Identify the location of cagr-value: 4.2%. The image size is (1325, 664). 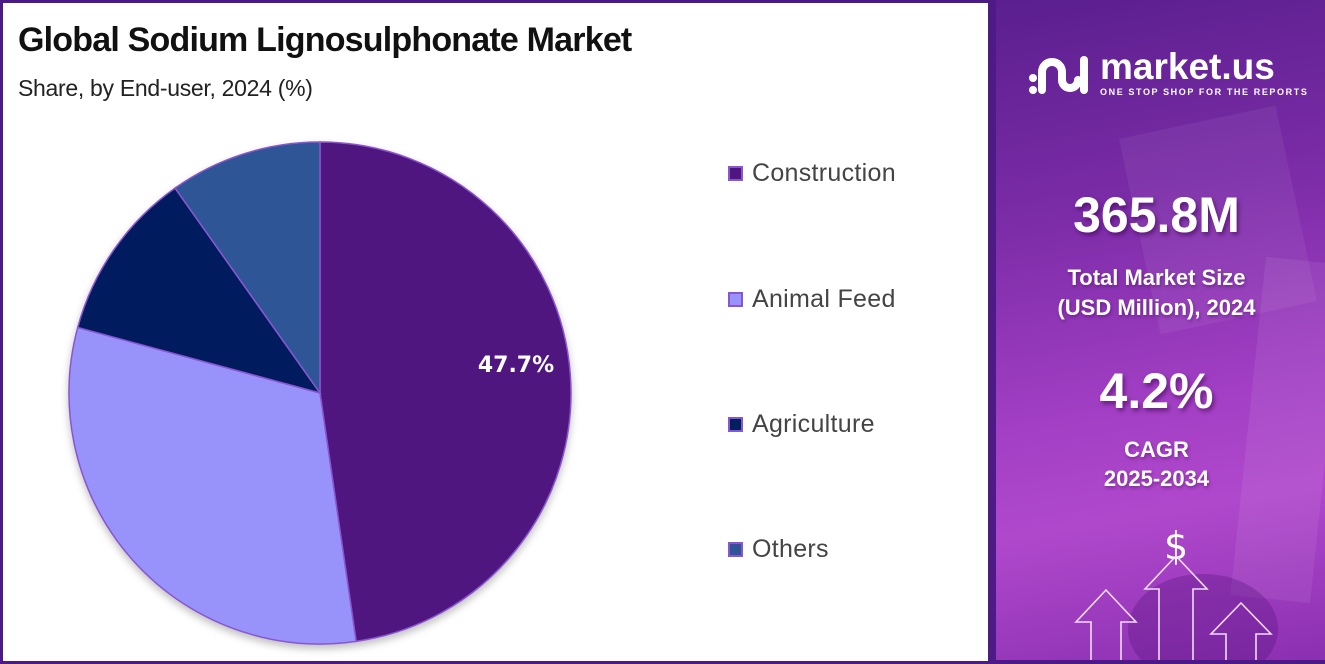
(1156, 391).